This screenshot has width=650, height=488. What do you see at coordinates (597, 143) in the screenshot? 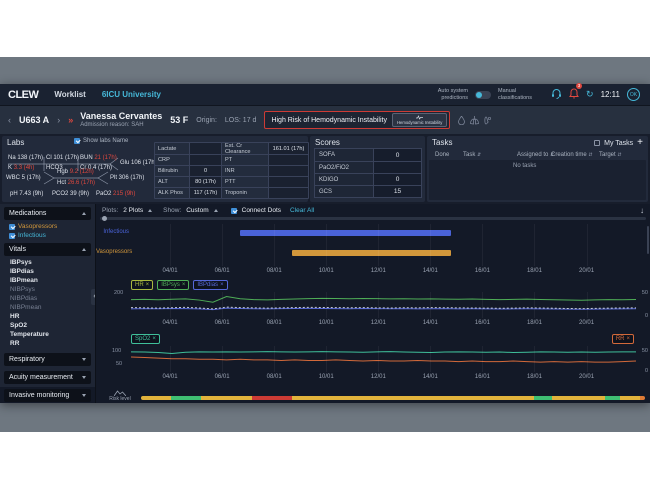
I see `my-tasks-checkbox` at bounding box center [597, 143].